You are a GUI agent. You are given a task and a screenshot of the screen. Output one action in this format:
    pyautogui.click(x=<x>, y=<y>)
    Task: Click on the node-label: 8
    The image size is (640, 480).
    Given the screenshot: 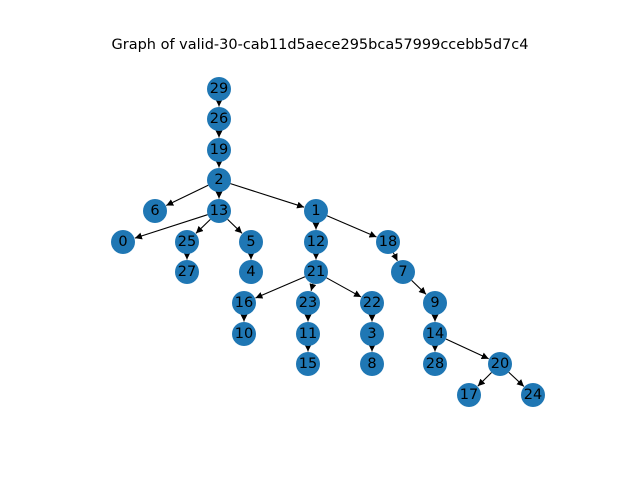 What is the action you would take?
    pyautogui.click(x=371, y=364)
    